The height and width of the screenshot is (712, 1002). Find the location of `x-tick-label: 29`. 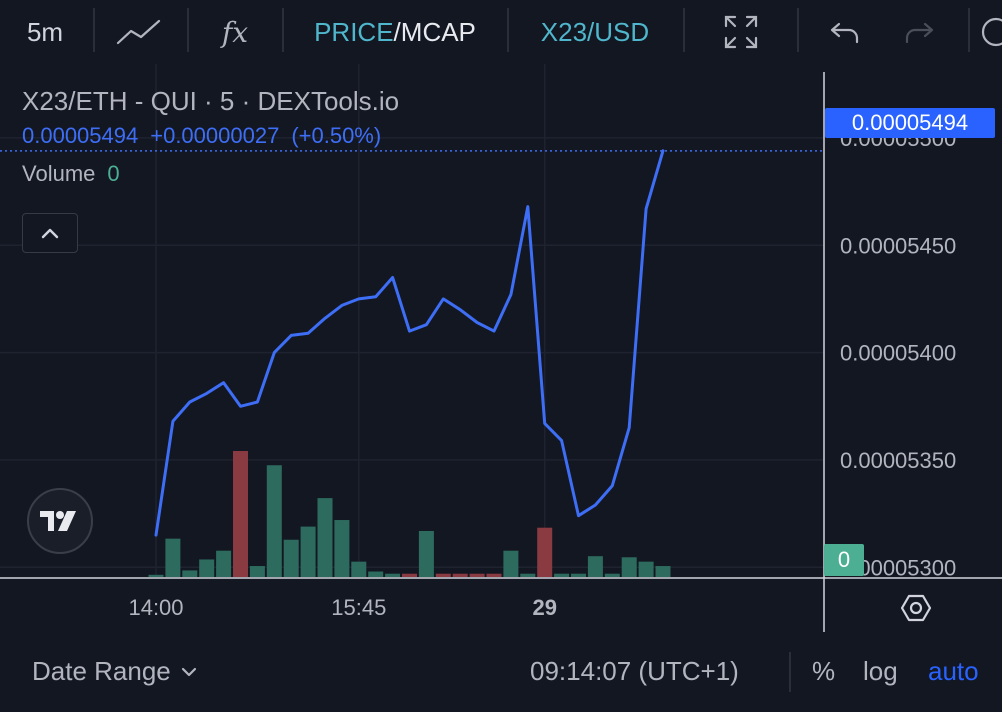

x-tick-label: 29 is located at coordinates (544, 607).